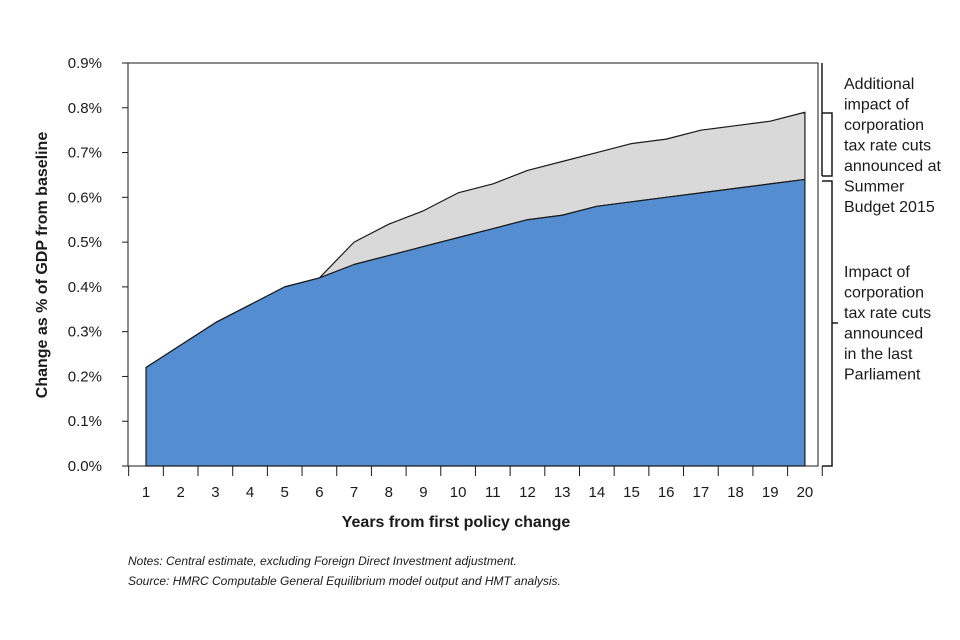 The image size is (960, 640). Describe the element at coordinates (250, 492) in the screenshot. I see `x-tick-label: 4` at that location.